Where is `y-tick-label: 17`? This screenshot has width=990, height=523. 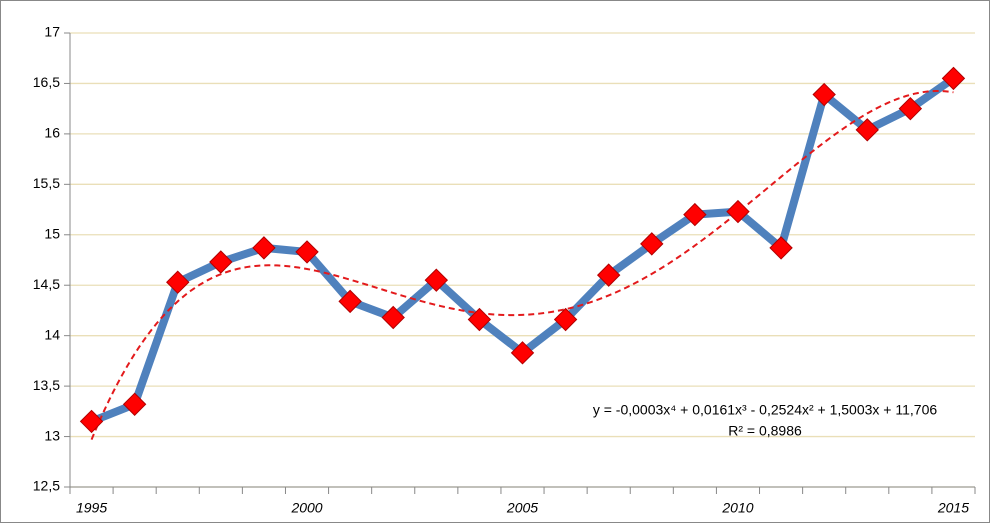 y-tick-label: 17 is located at coordinates (52, 32).